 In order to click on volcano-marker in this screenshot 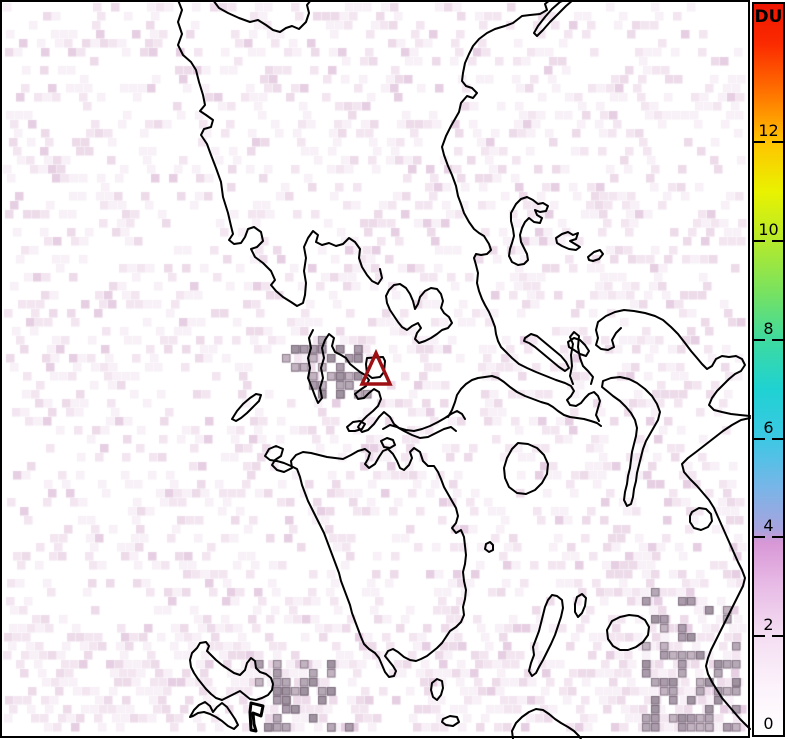, I will do `click(376, 367)`.